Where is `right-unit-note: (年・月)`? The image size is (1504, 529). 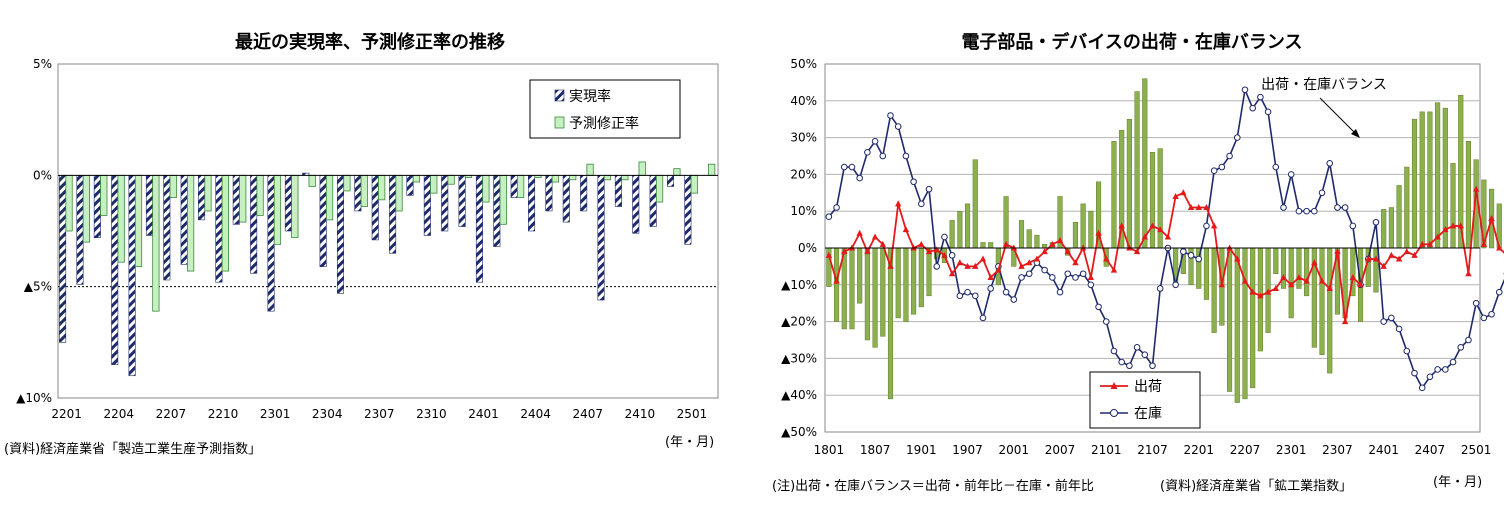
right-unit-note: (年・月) is located at coordinates (1457, 482).